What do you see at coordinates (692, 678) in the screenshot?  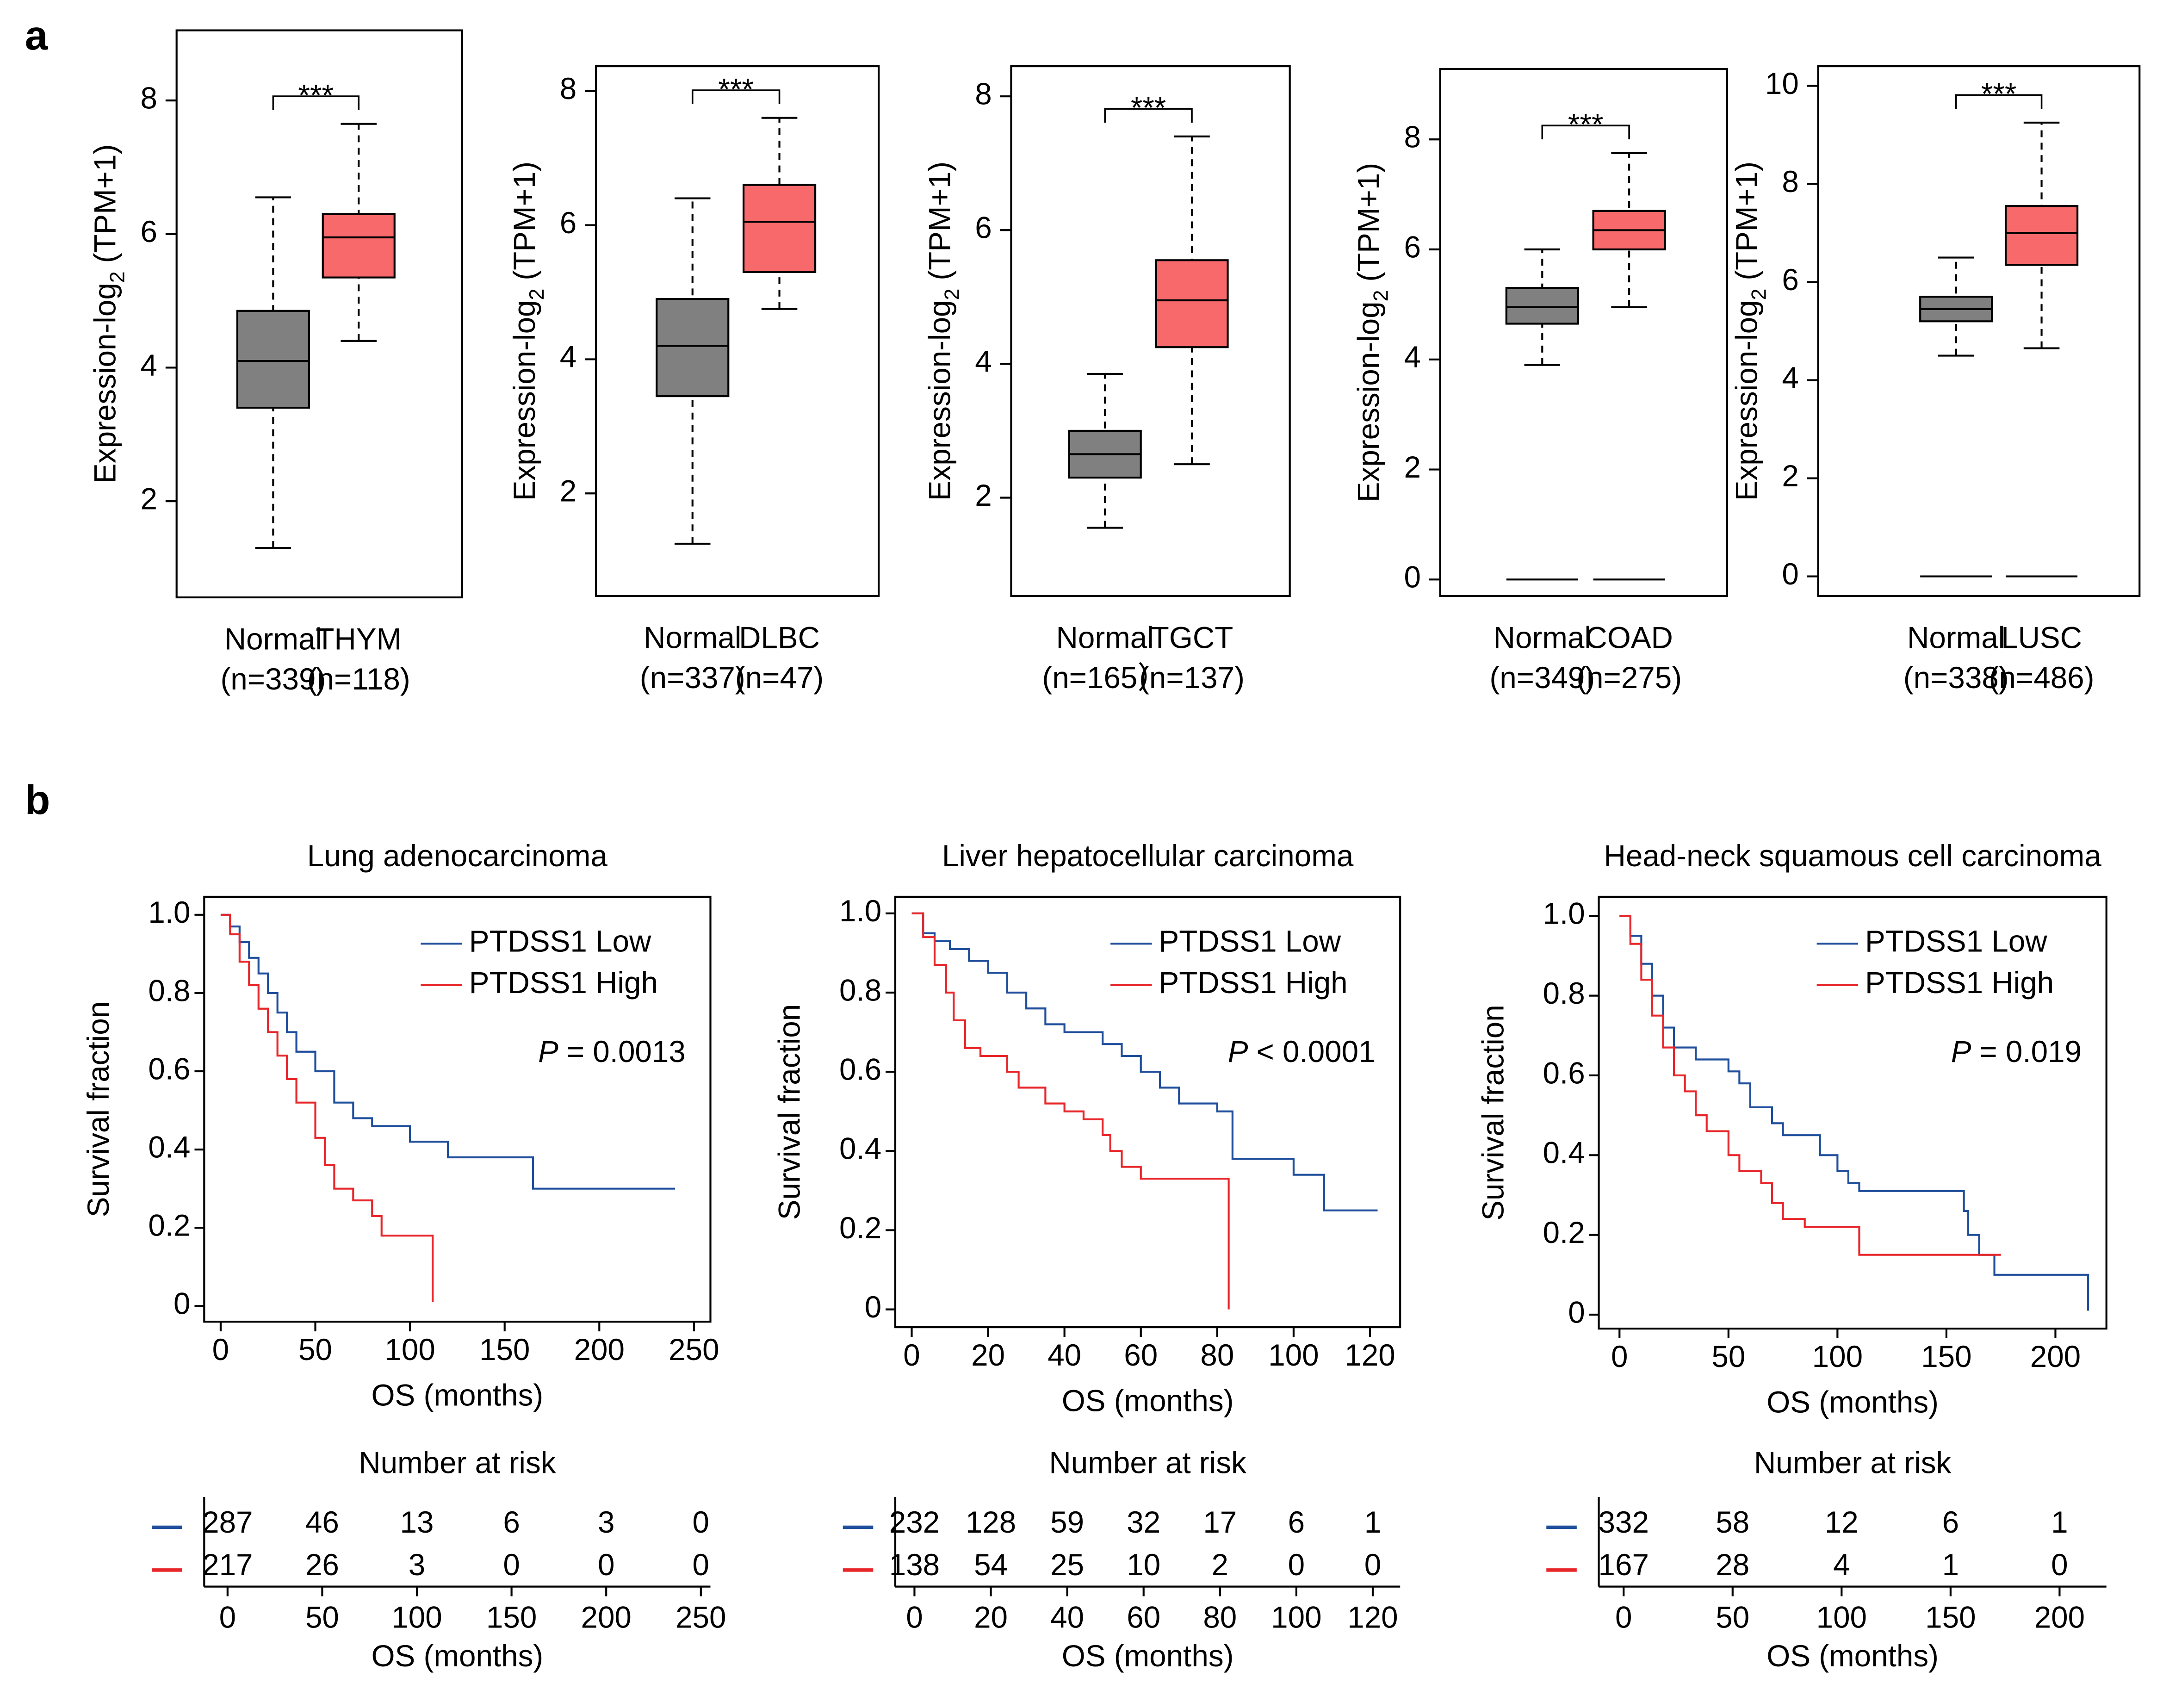 I see `x-tick-count: (n=337)` at bounding box center [692, 678].